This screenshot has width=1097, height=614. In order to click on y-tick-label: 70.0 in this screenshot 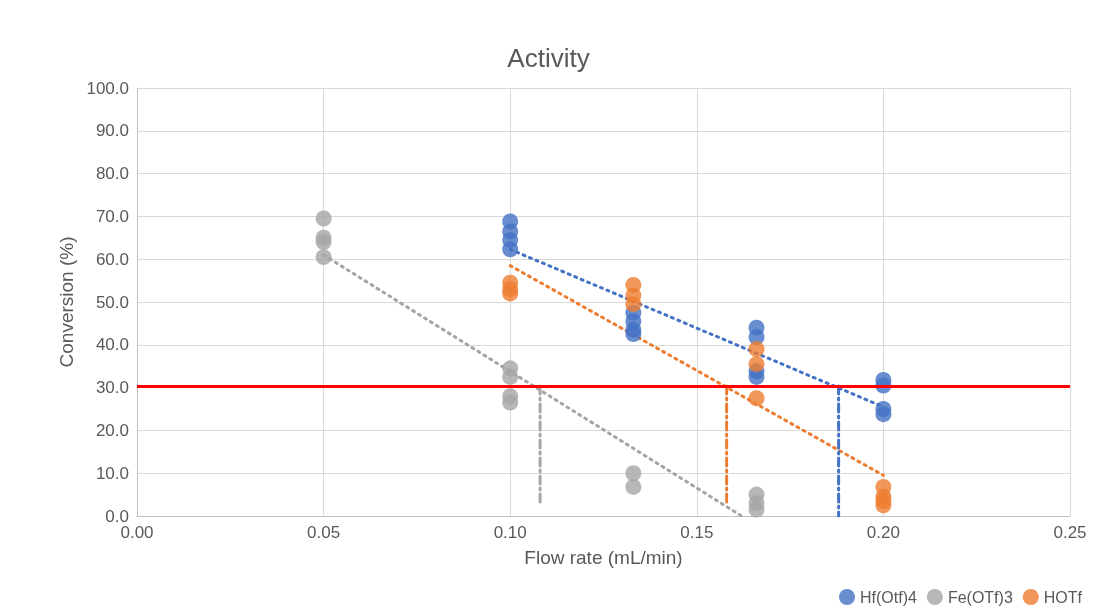, I will do `click(112, 216)`.